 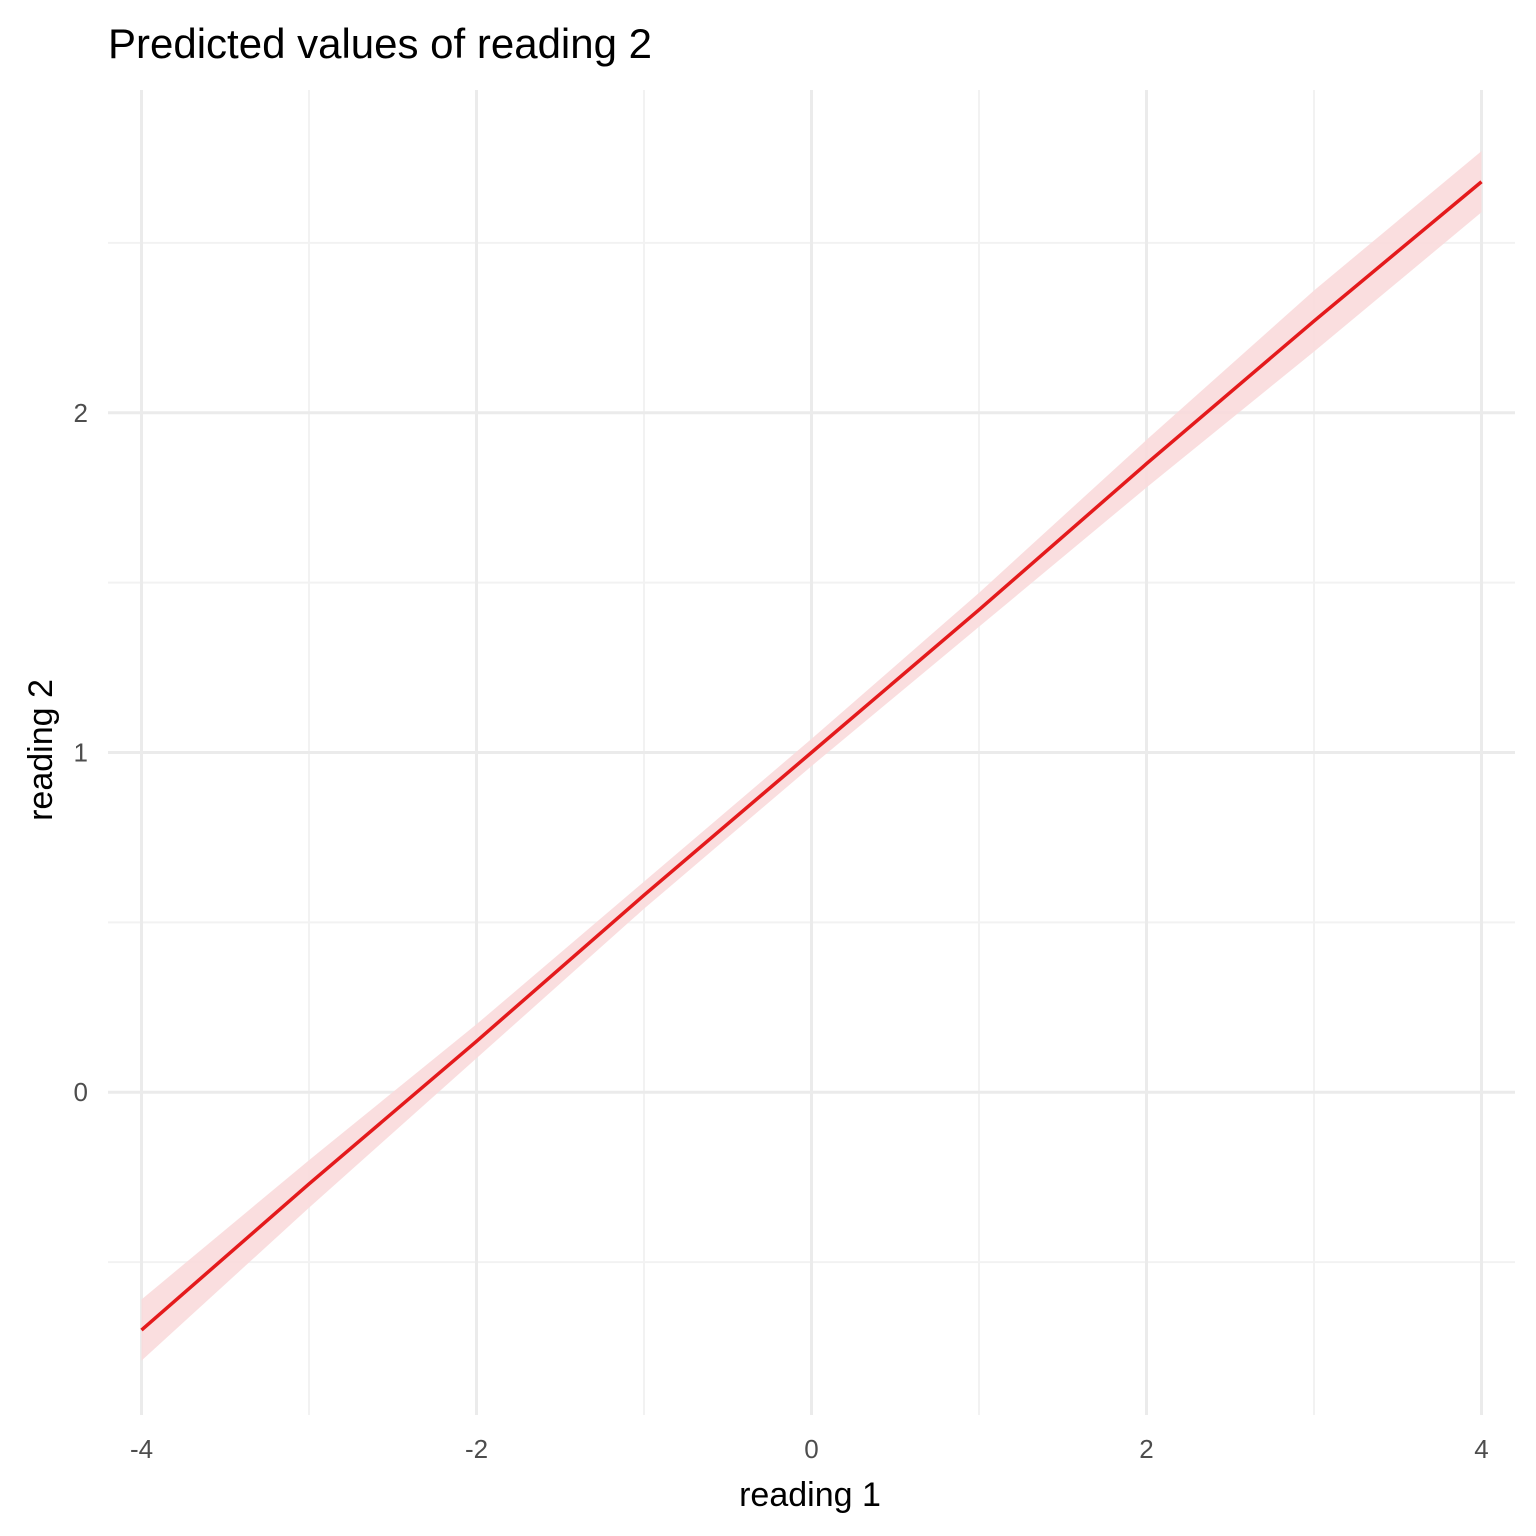 I want to click on y-tick-label: 2, so click(x=81, y=413).